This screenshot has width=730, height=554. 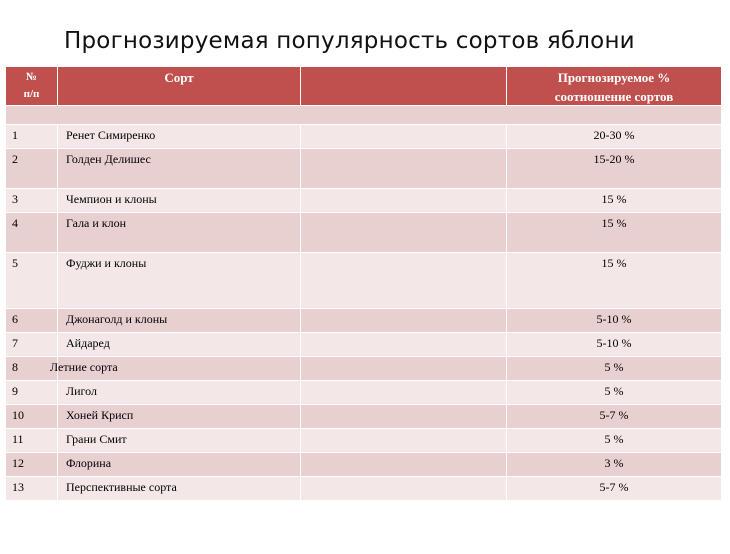 I want to click on table-row: 13 Перспективные сорта 5-7 %, so click(x=363, y=488).